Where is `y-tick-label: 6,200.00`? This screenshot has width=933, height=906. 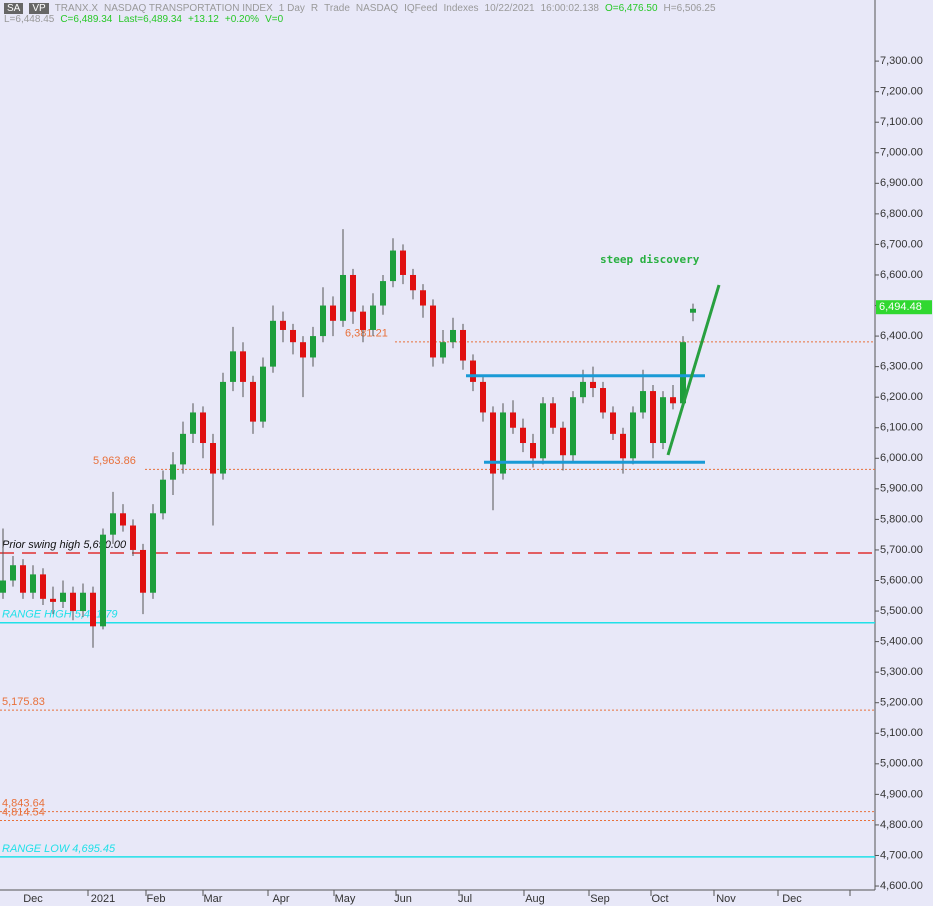
y-tick-label: 6,200.00 is located at coordinates (901, 397).